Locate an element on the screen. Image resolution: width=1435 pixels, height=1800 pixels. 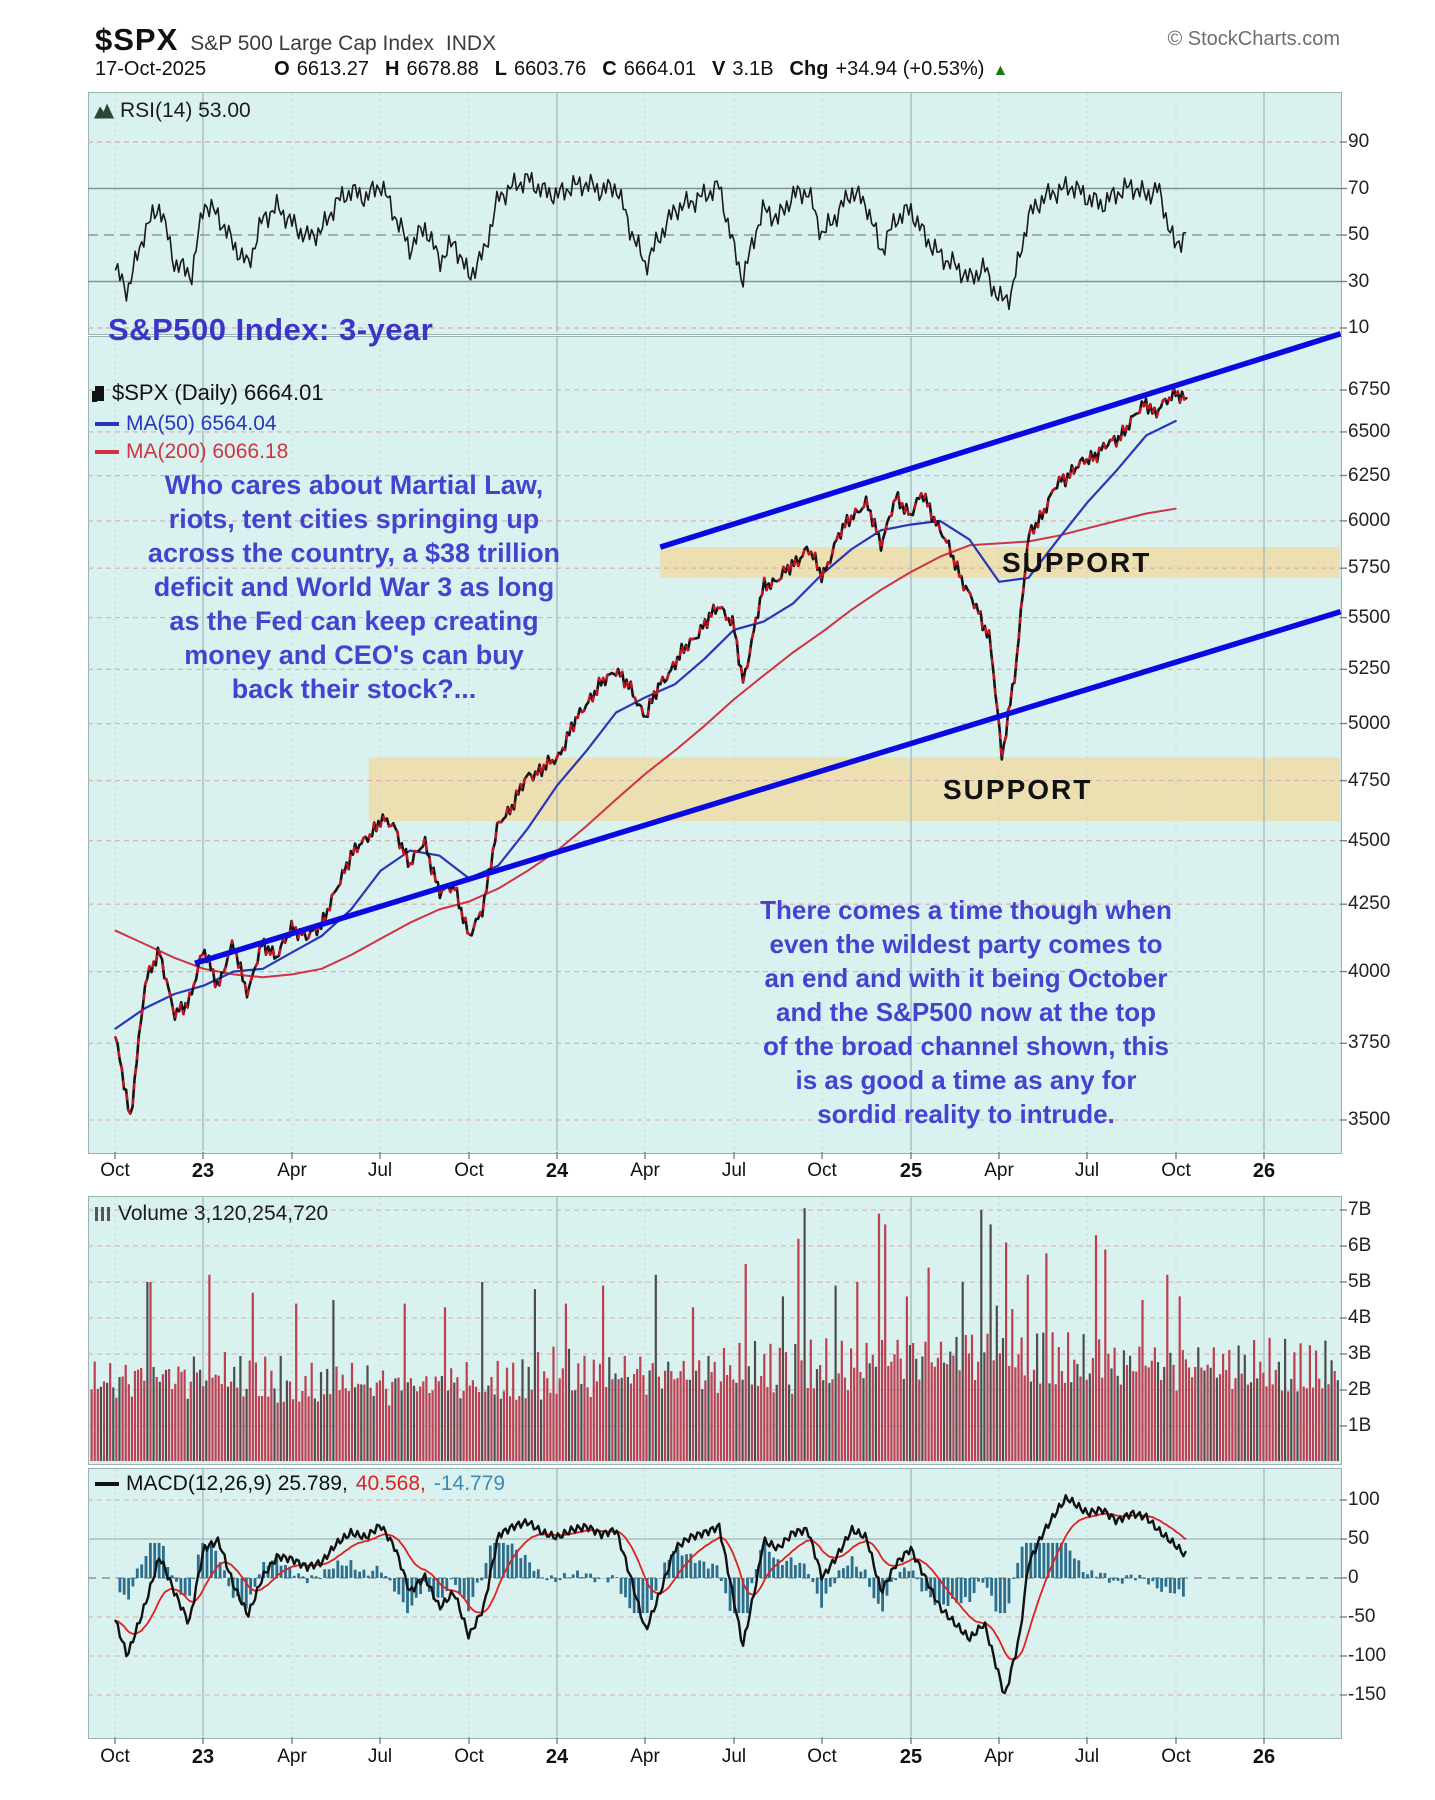
ma50-legend: MA(50) 6564.04 is located at coordinates (201, 423).